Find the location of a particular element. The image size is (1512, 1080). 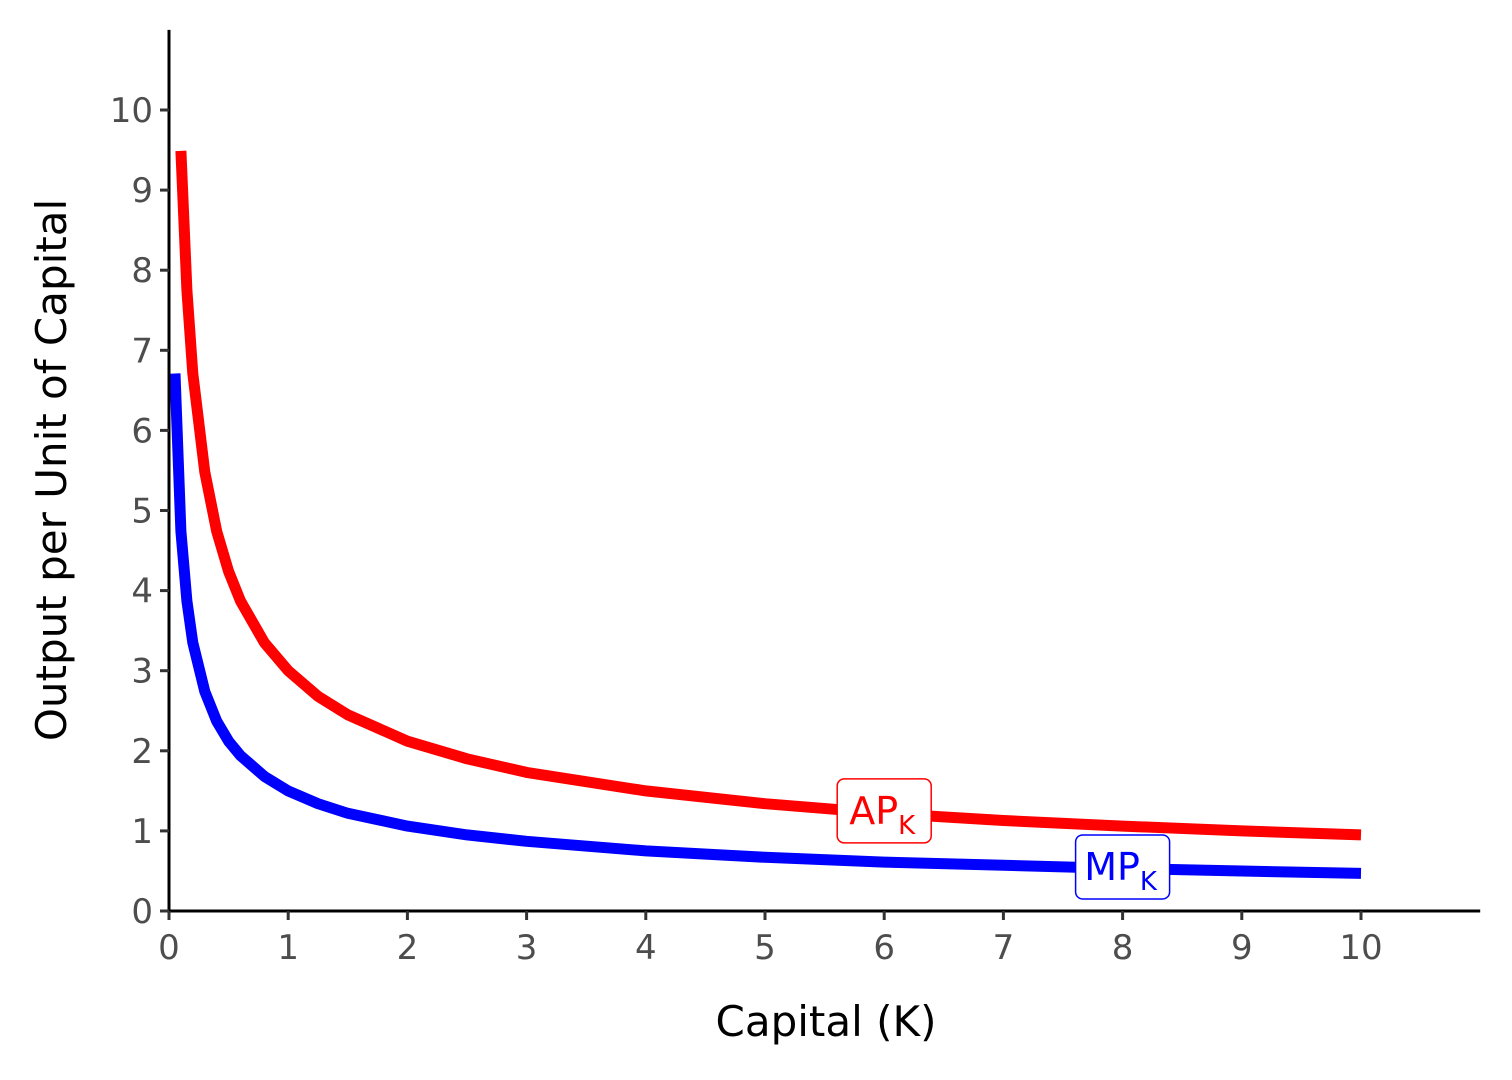

x-tick-label: 2 is located at coordinates (408, 948).